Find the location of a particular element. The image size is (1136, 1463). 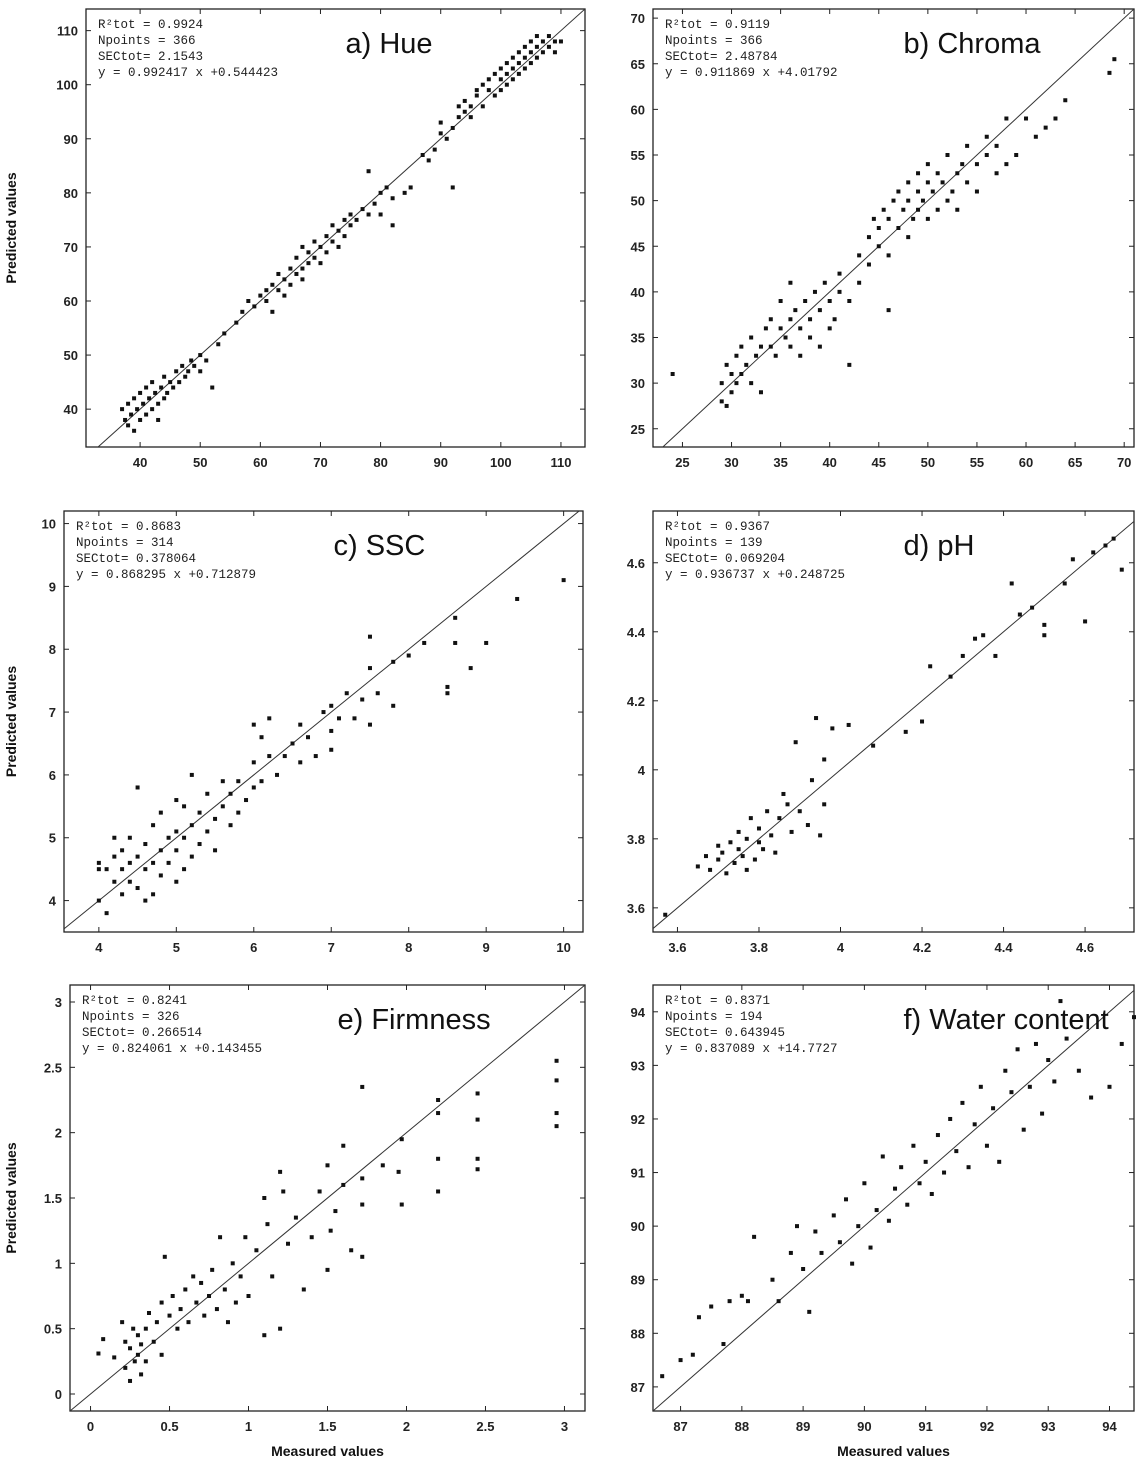

stats-line: Npoints = 326 is located at coordinates (131, 1017).